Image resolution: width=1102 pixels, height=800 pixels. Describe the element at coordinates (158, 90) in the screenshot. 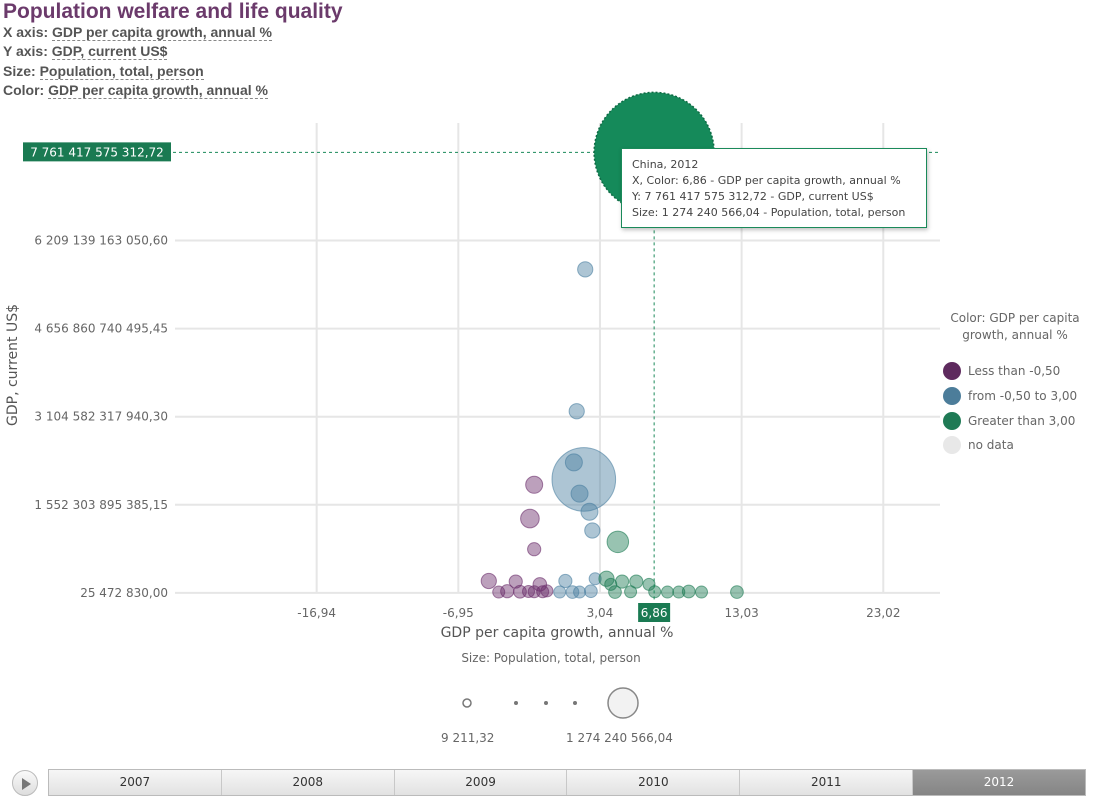

I see `color-selector: GDP per capita growth, annual %` at that location.